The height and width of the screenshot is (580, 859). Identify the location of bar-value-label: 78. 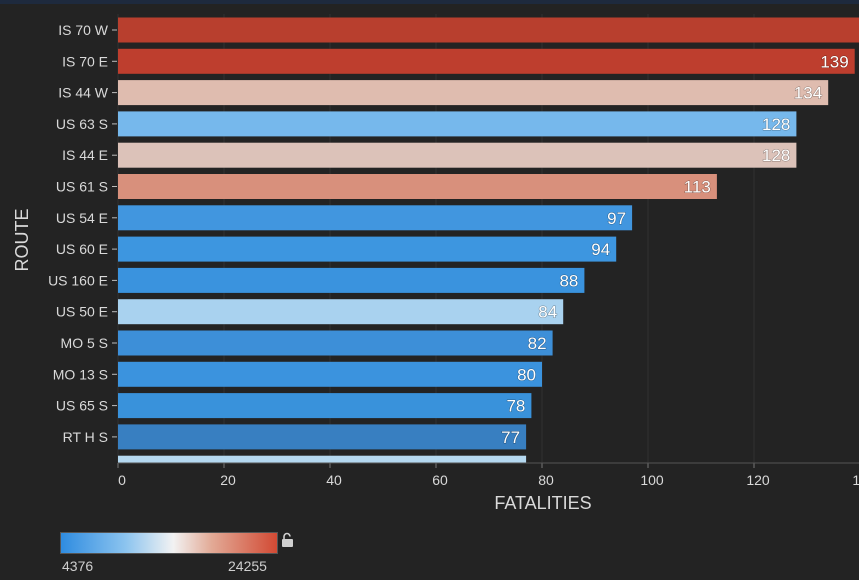
(515, 406).